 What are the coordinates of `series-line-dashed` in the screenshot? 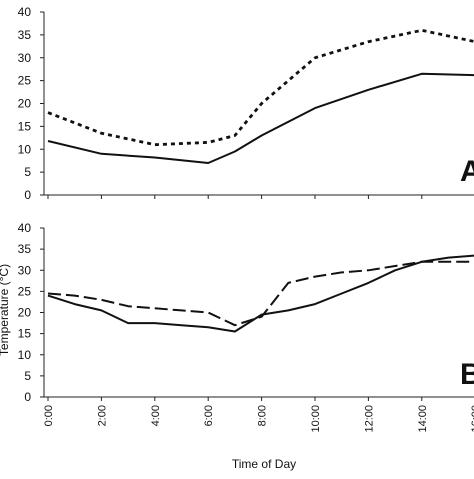 It's located at (260, 293).